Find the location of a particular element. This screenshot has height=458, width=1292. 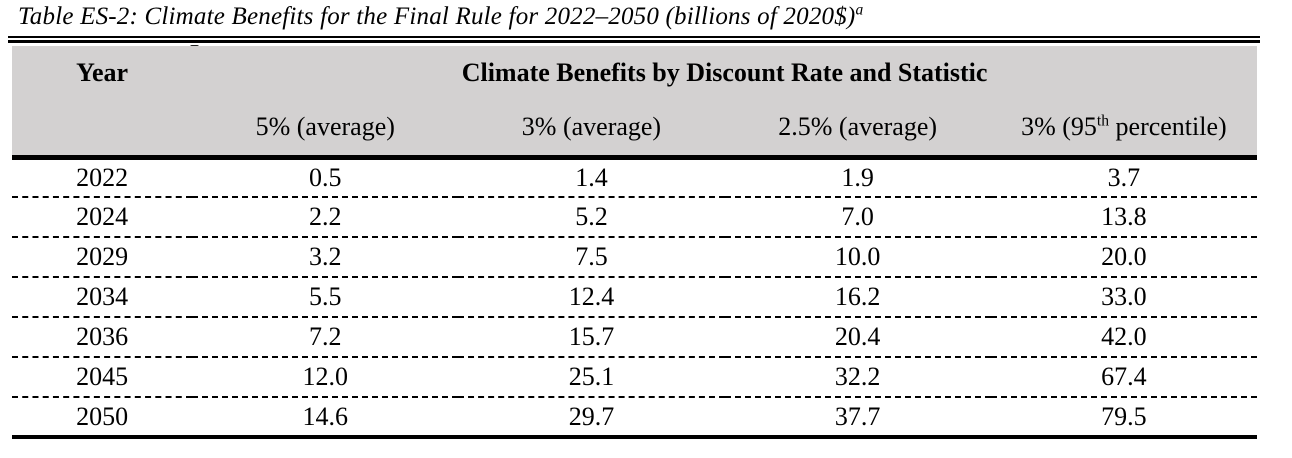

value-cell: 1.9 is located at coordinates (857, 177).